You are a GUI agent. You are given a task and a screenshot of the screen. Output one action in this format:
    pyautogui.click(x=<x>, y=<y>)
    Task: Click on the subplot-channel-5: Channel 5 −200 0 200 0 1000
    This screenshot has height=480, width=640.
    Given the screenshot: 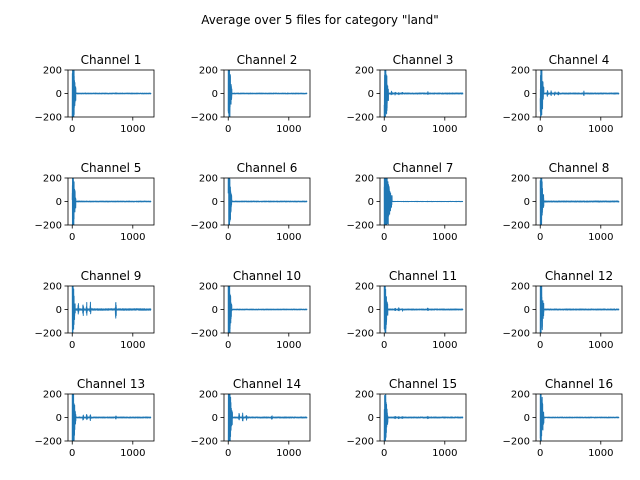 What is the action you would take?
    pyautogui.click(x=95, y=202)
    